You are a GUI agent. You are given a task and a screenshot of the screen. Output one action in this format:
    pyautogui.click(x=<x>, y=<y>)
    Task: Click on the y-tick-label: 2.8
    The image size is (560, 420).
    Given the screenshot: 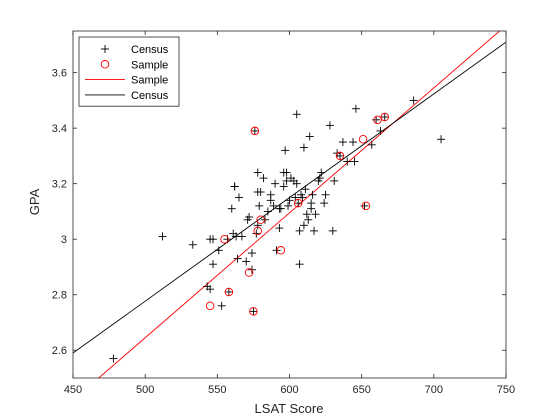 What is the action you would take?
    pyautogui.click(x=59, y=296)
    